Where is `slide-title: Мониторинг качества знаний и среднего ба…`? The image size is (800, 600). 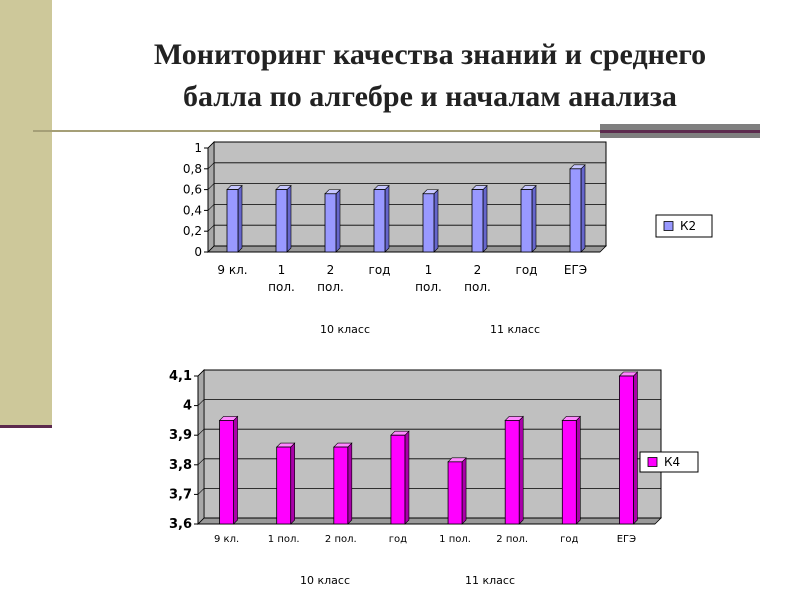
slide-title: Мониторинг качества знаний и среднего ба… is located at coordinates (430, 76).